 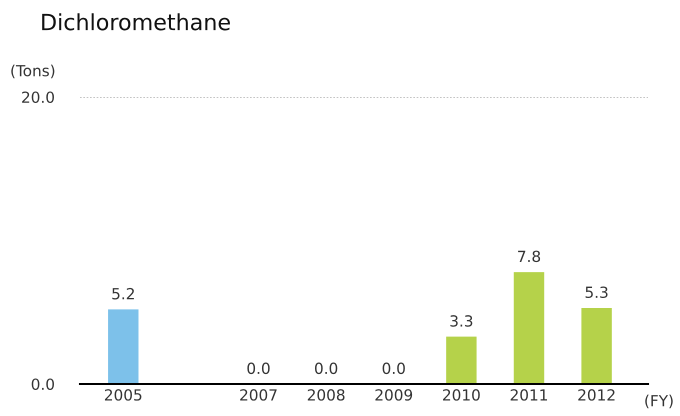 What do you see at coordinates (529, 395) in the screenshot?
I see `x-tick-label: 2011` at bounding box center [529, 395].